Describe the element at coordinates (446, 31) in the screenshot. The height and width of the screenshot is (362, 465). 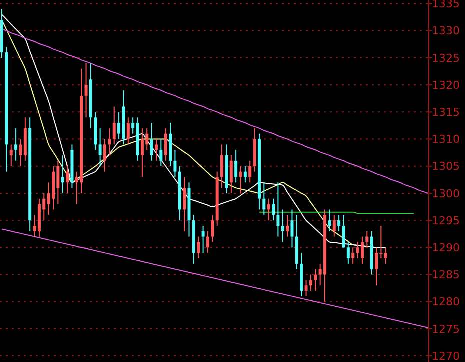
I see `y-tick-label: 1330` at that location.